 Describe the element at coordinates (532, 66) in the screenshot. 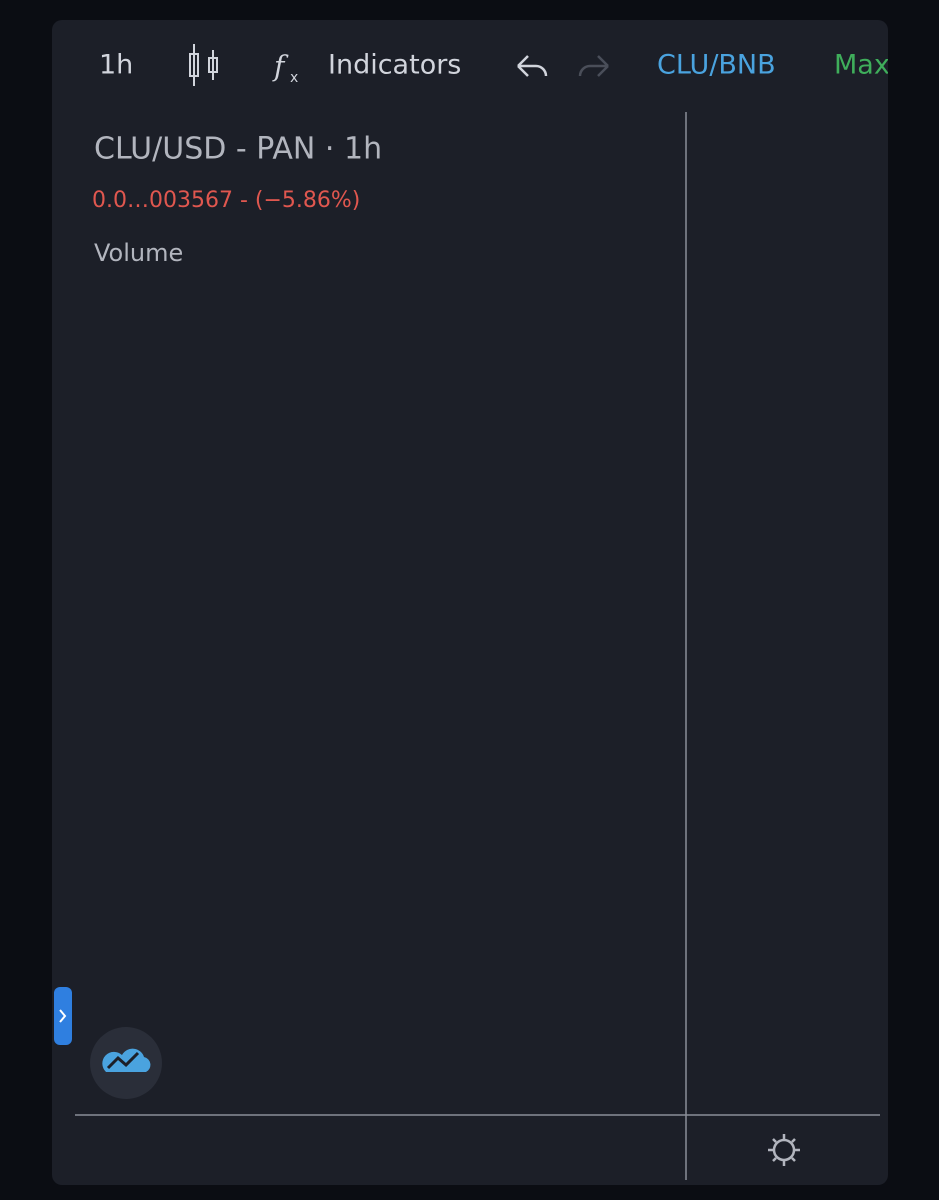

I see `undo-button` at that location.